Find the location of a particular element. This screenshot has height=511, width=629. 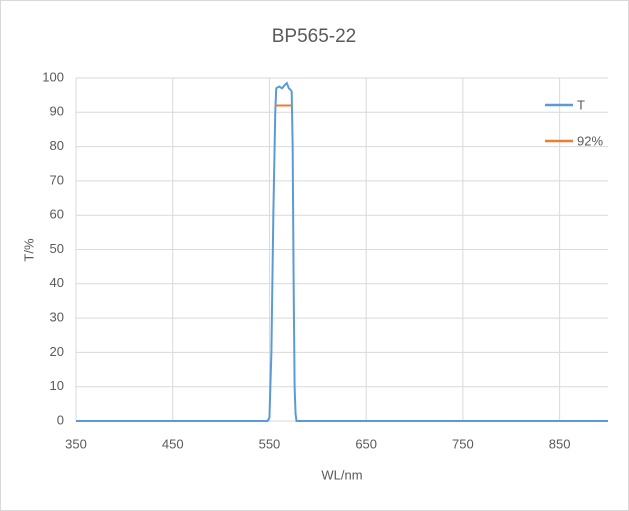

y-tick-label: 90 is located at coordinates (57, 111).